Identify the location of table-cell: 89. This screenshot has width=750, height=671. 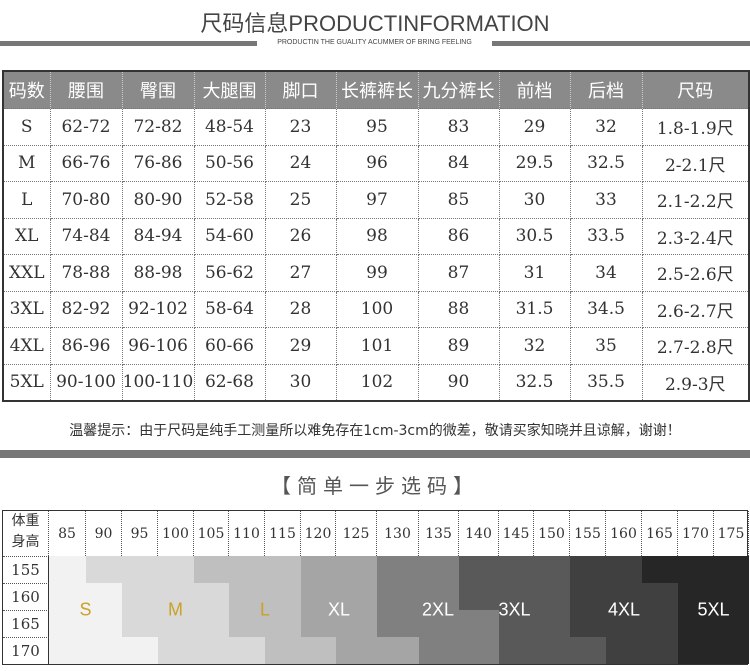
(458, 346).